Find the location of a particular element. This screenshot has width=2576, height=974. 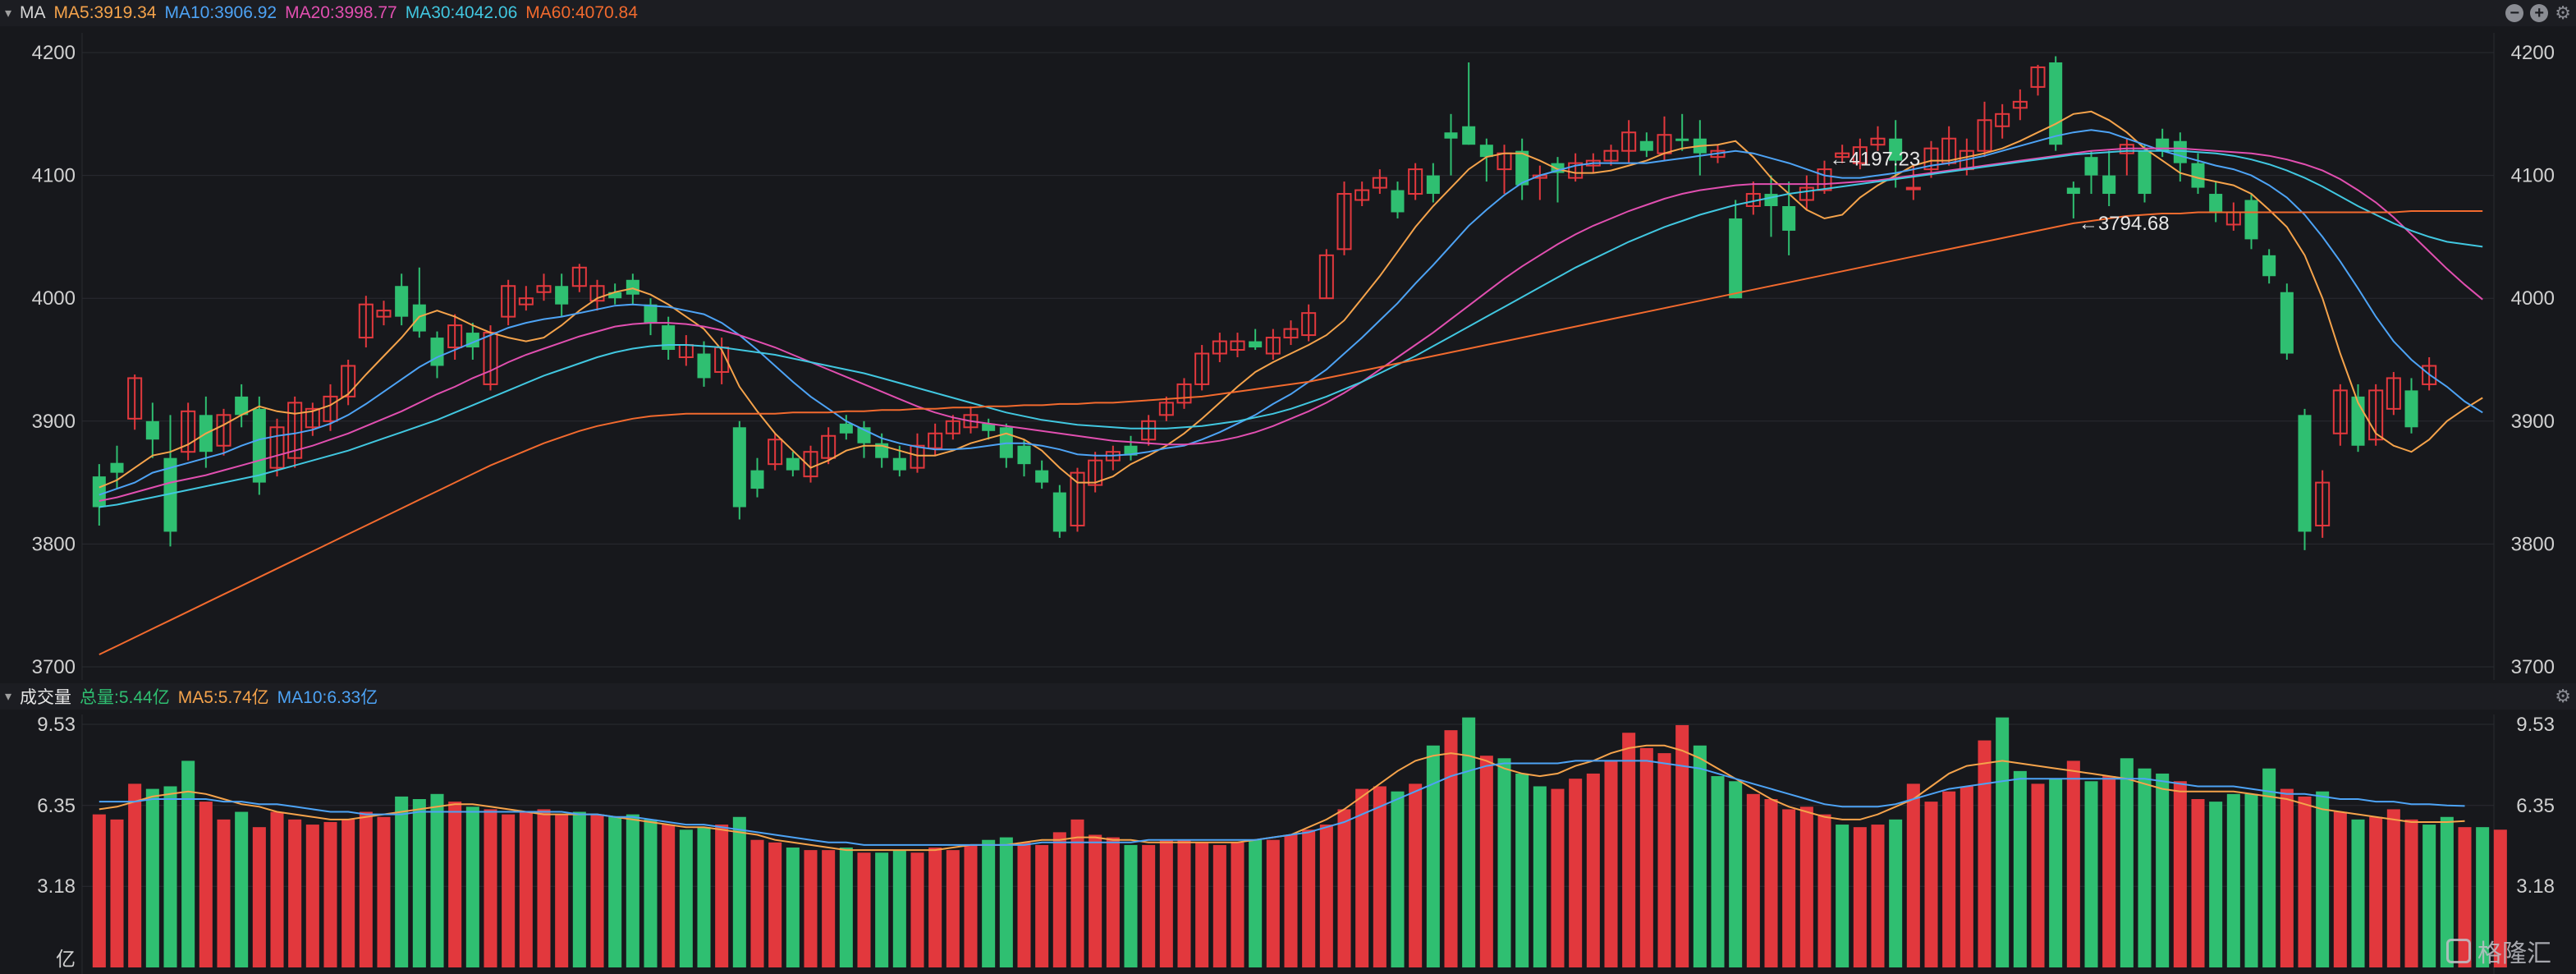

volume-total: 总量:5.44亿 is located at coordinates (125, 697).